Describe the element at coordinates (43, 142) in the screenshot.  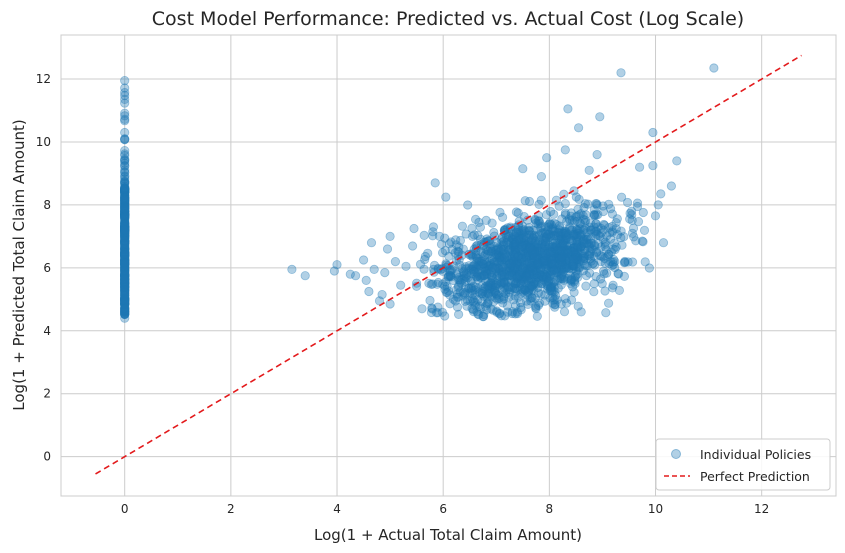
I see `y-tick-label: 10` at that location.